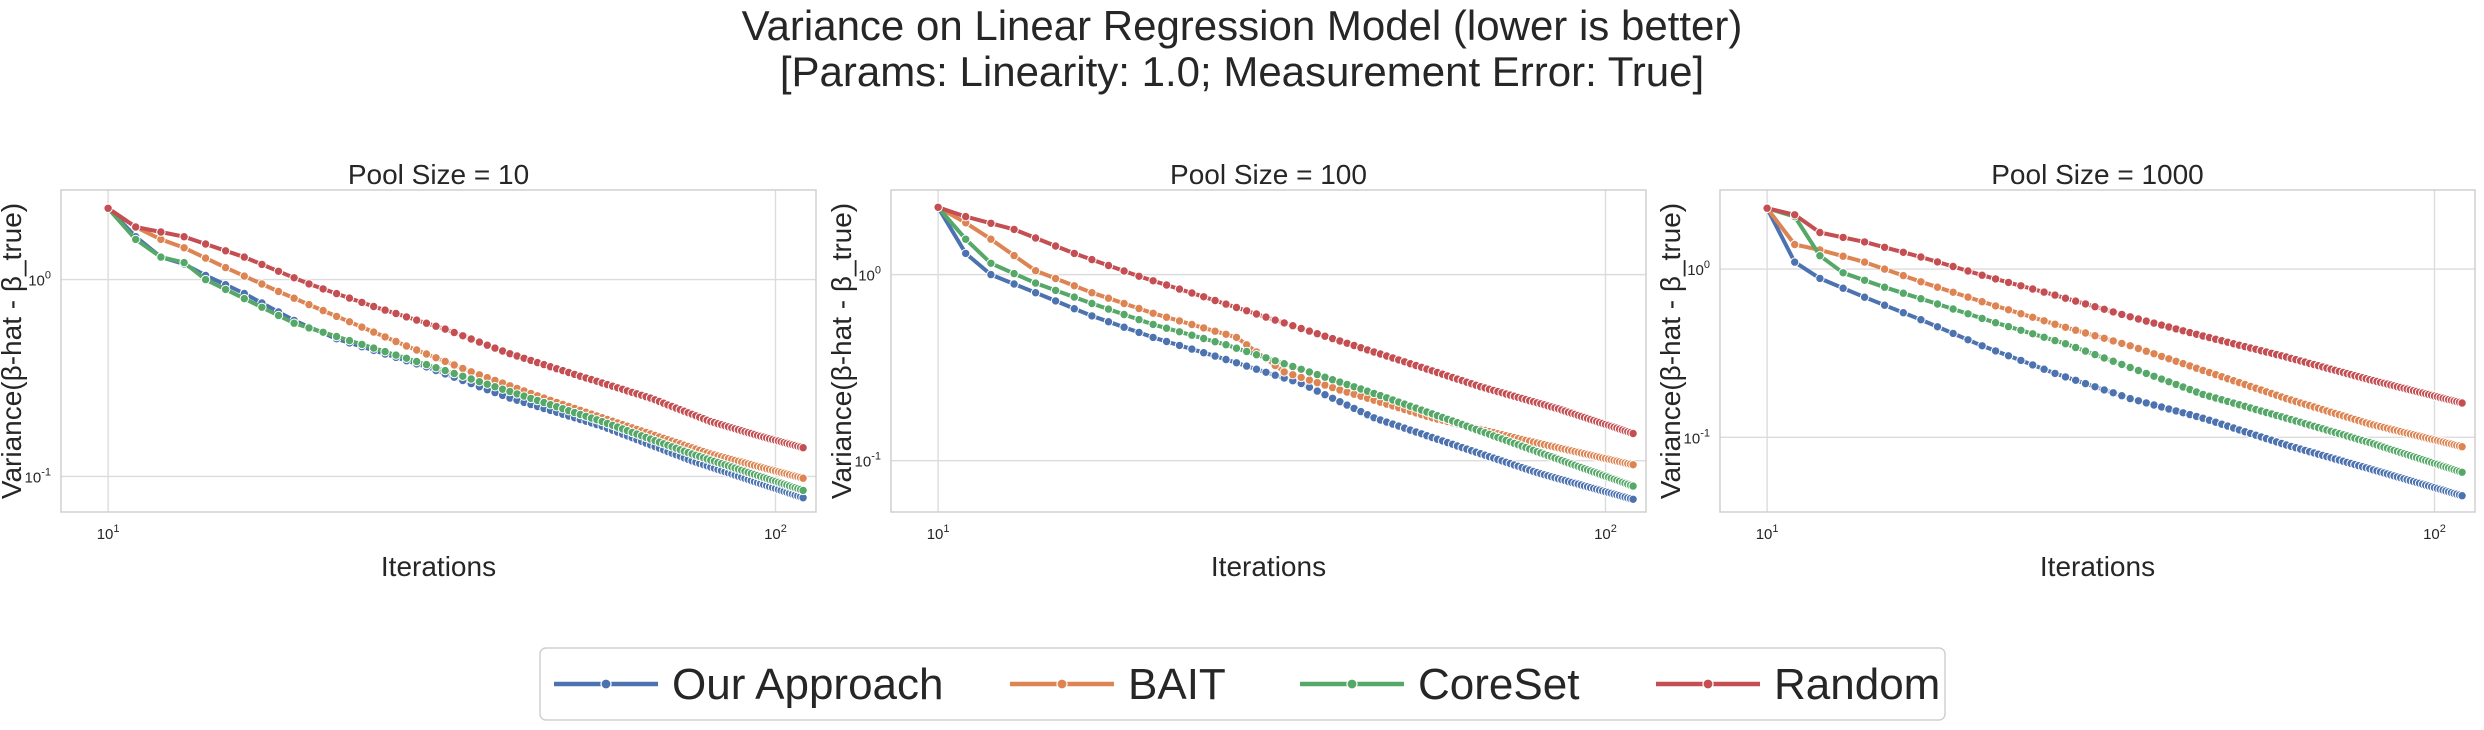 The width and height of the screenshot is (2484, 730). I want to click on legend-label: CoreSet, so click(1498, 684).